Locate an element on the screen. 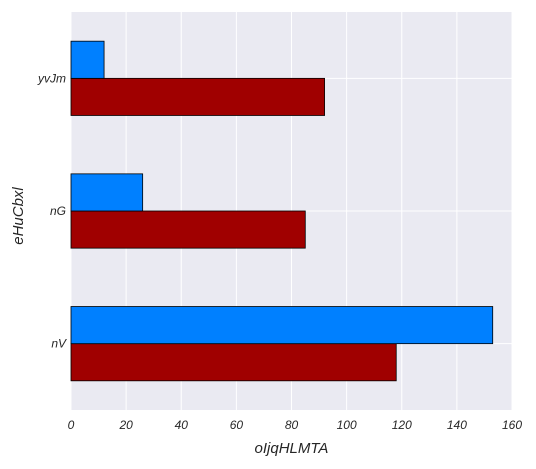 The width and height of the screenshot is (536, 469). x-tick-label: 100 is located at coordinates (347, 425).